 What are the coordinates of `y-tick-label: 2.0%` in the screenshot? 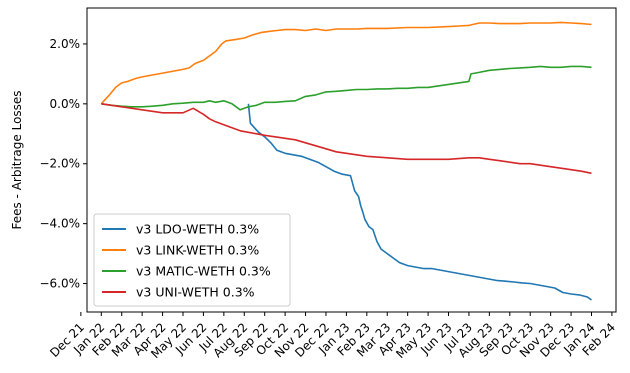 It's located at (65, 44).